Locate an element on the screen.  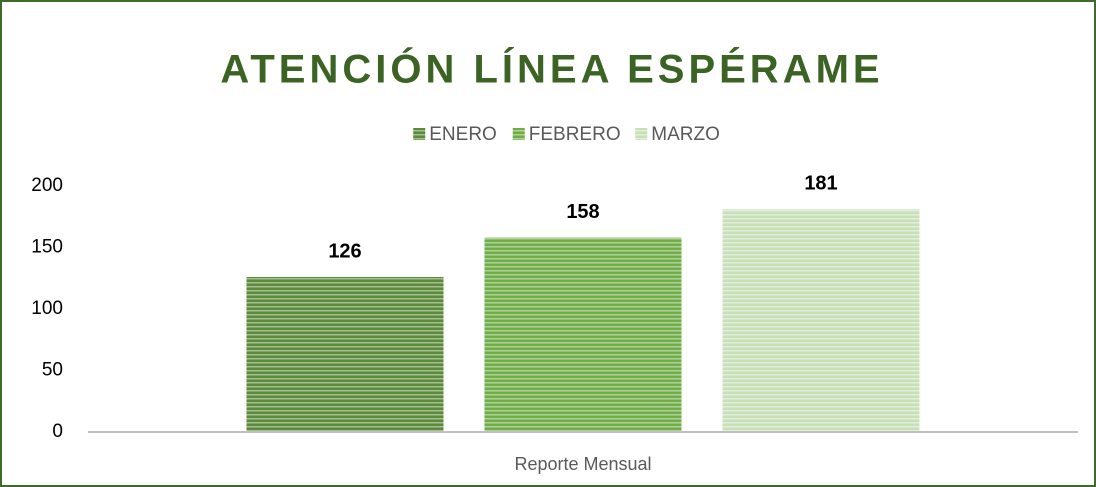
y-tick-label: 150 is located at coordinates (47, 247).